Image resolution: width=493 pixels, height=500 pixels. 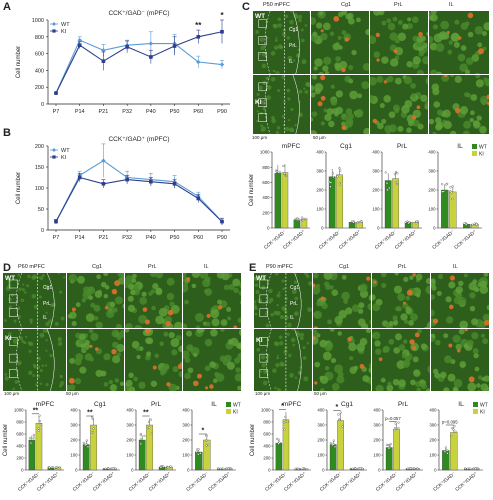 I want to click on layer-outline, so click(x=268, y=360).